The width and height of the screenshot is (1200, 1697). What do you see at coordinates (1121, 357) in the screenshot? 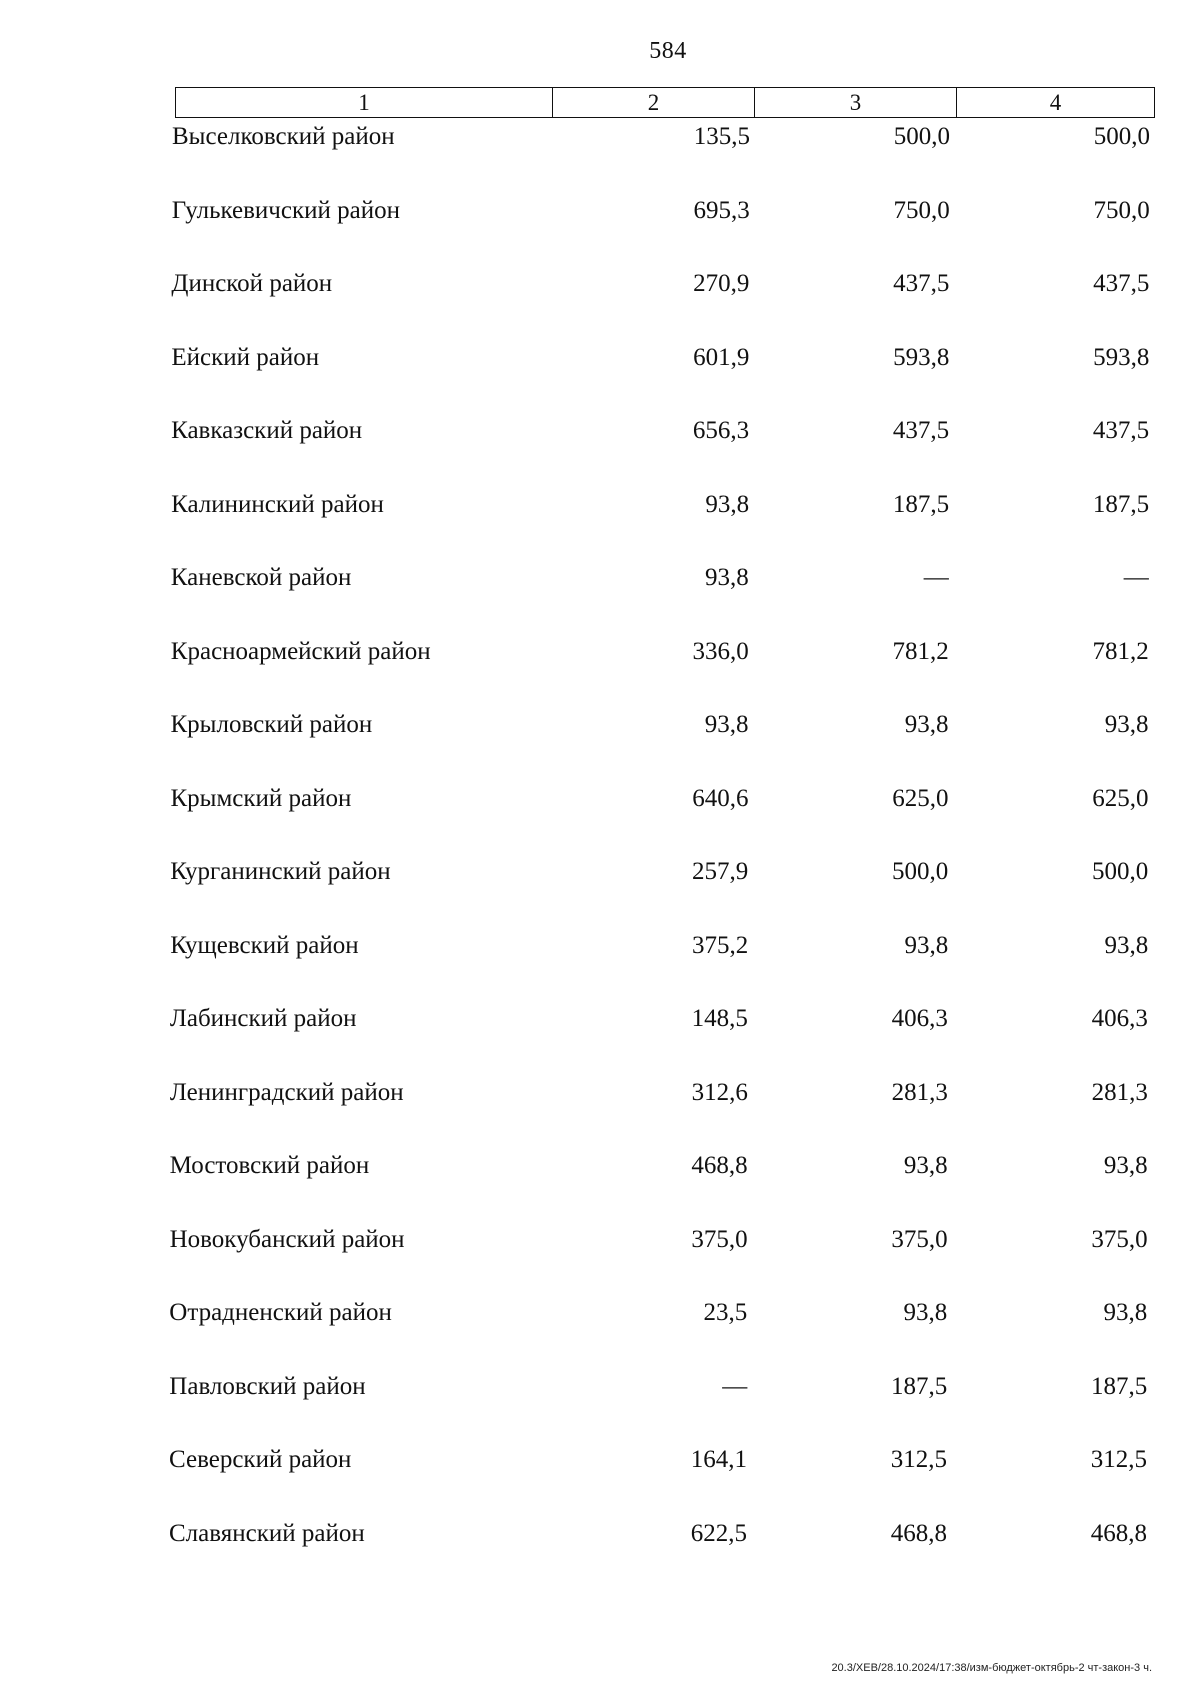
I see `value-col-4: 593,8` at bounding box center [1121, 357].